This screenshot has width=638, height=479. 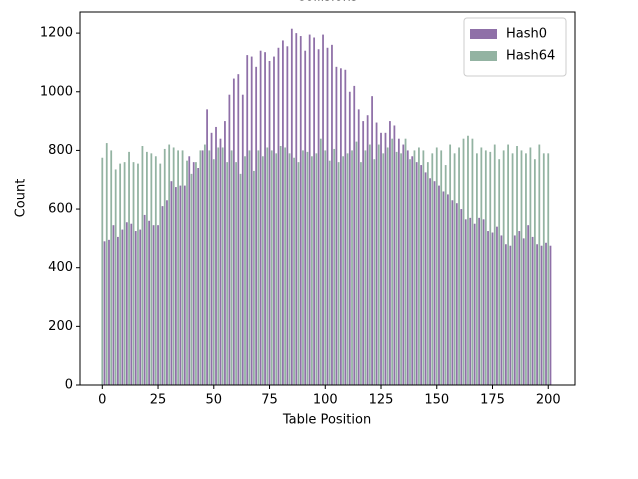 I want to click on chart-title: Collisions, so click(x=326, y=2).